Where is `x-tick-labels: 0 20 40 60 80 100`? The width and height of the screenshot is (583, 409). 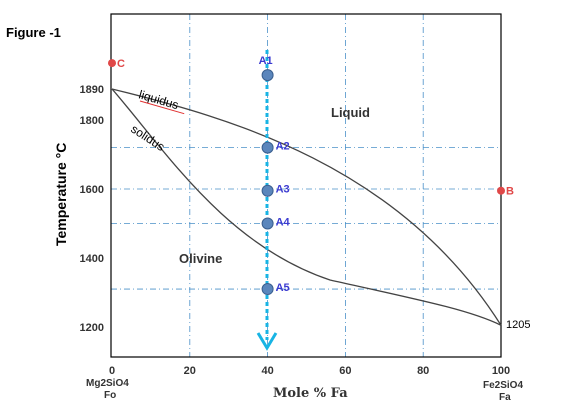
x-tick-labels: 0 20 40 60 80 100 is located at coordinates (309, 371).